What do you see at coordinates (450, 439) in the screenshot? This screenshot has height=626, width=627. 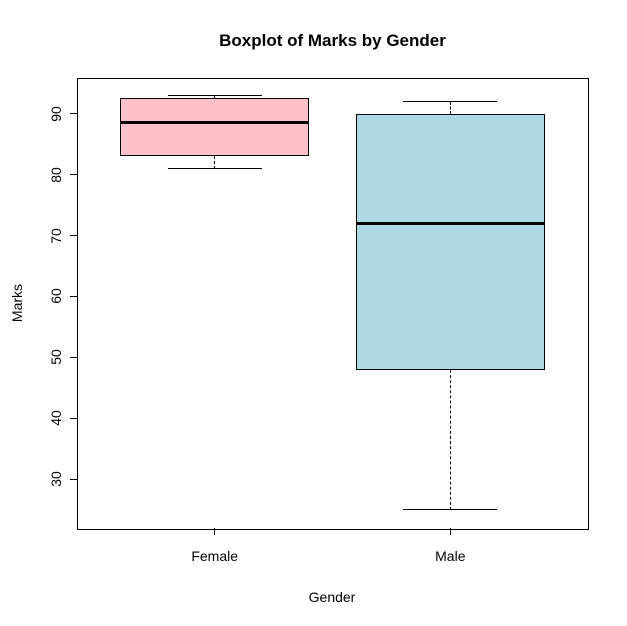 I see `lower-whisker-line-male` at bounding box center [450, 439].